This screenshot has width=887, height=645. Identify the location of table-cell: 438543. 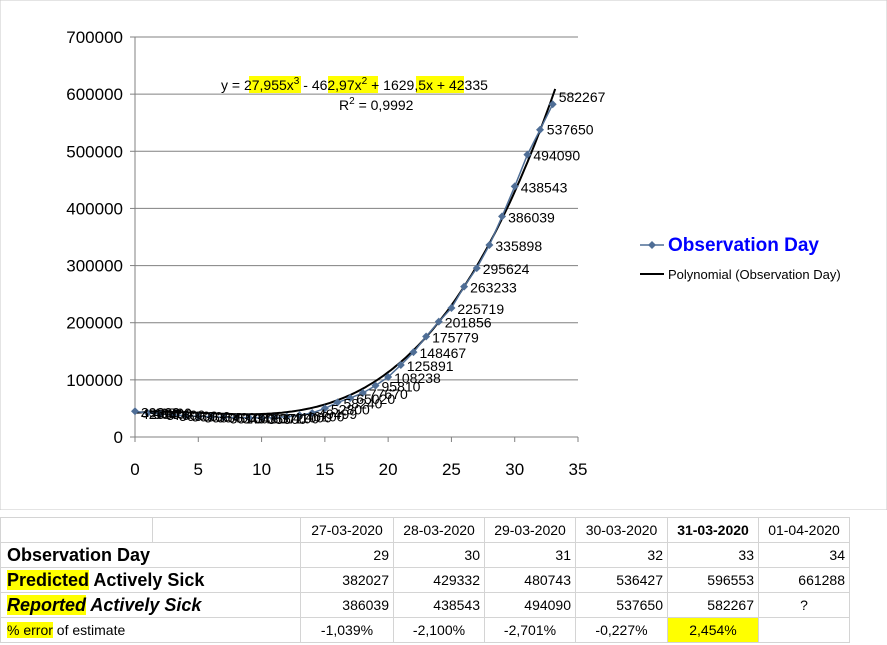
(439, 605).